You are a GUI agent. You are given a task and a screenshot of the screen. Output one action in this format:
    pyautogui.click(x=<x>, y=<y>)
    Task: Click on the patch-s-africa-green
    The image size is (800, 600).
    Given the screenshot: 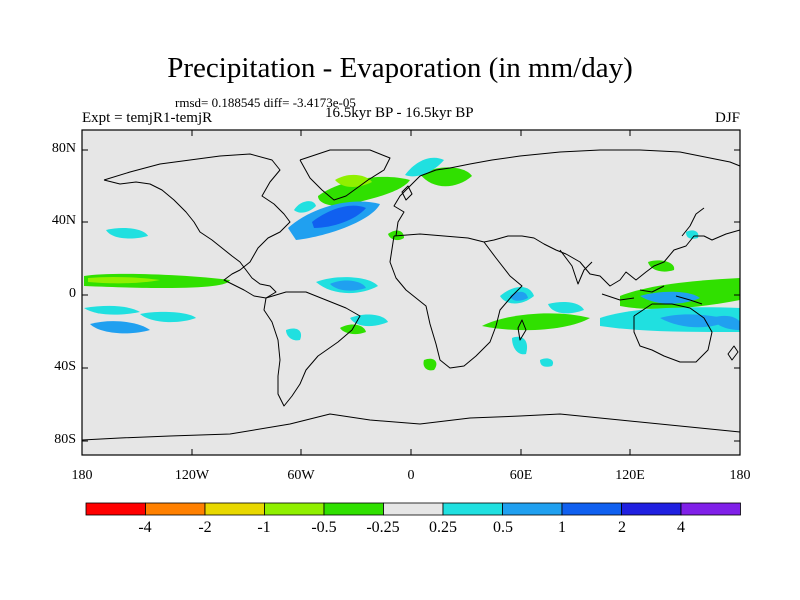 What is the action you would take?
    pyautogui.click(x=430, y=364)
    